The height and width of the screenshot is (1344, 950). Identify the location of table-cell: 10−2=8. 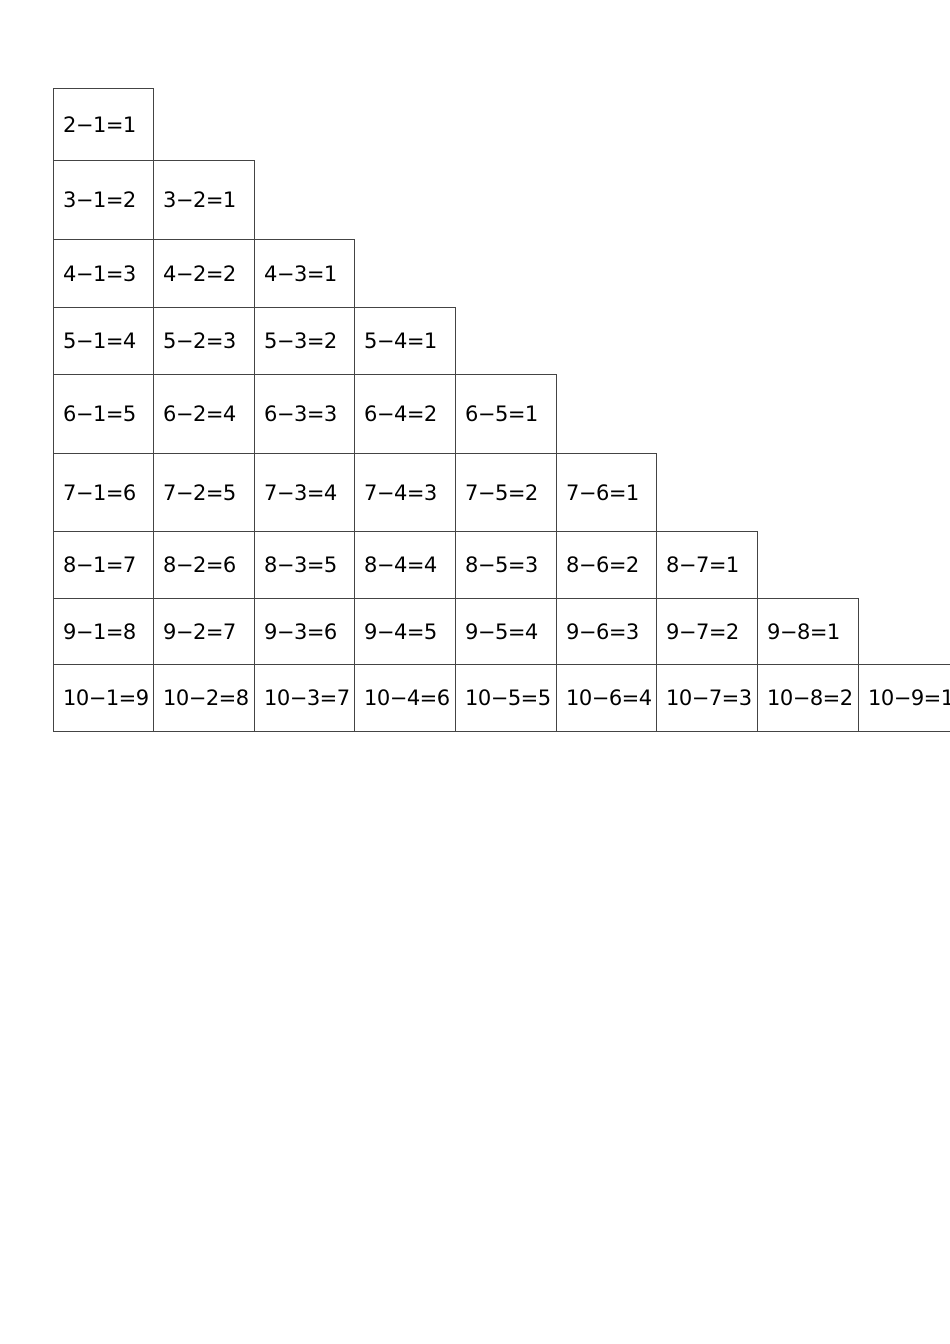
(204, 698).